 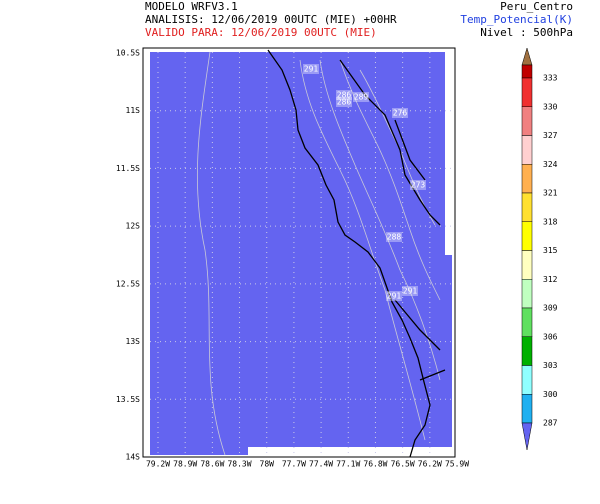 I want to click on analysis-time: ANALISIS: 12/06/2019 00UTC (MIE) +00HR, so click(x=271, y=19).